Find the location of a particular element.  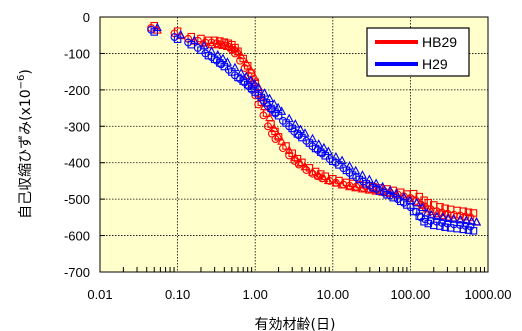

y-tick-label: -200 is located at coordinates (77, 90).